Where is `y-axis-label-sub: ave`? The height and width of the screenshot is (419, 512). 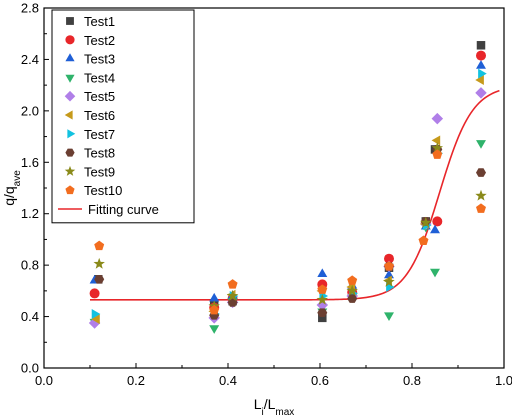 y-axis-label-sub: ave is located at coordinates (17, 178).